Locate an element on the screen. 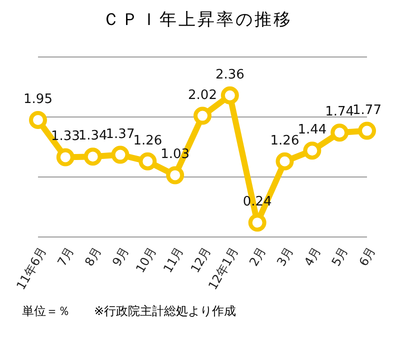 The width and height of the screenshot is (395, 349). x-tick-label: 4月 is located at coordinates (312, 256).